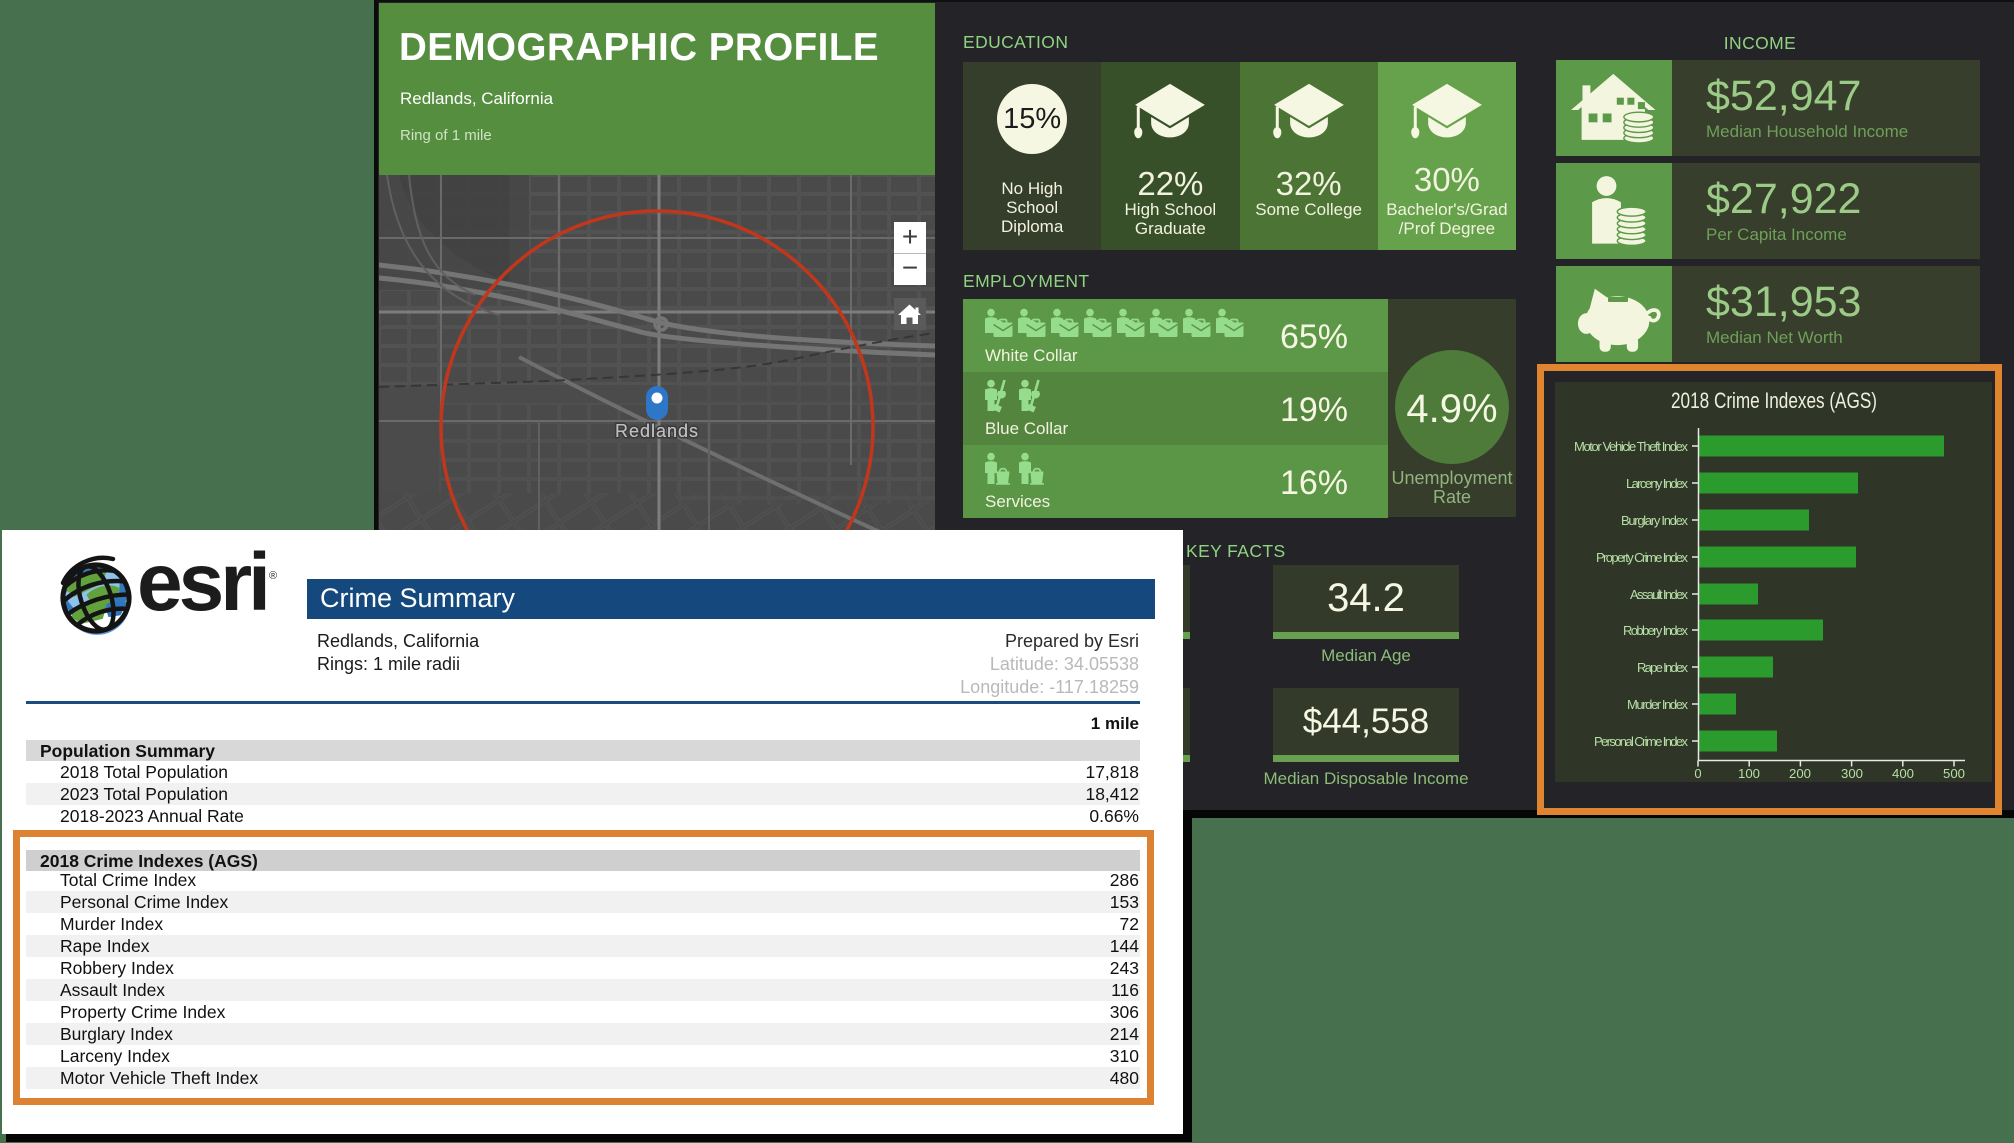 The width and height of the screenshot is (2014, 1143). What do you see at coordinates (1852, 773) in the screenshot?
I see `svg-text: 300` at bounding box center [1852, 773].